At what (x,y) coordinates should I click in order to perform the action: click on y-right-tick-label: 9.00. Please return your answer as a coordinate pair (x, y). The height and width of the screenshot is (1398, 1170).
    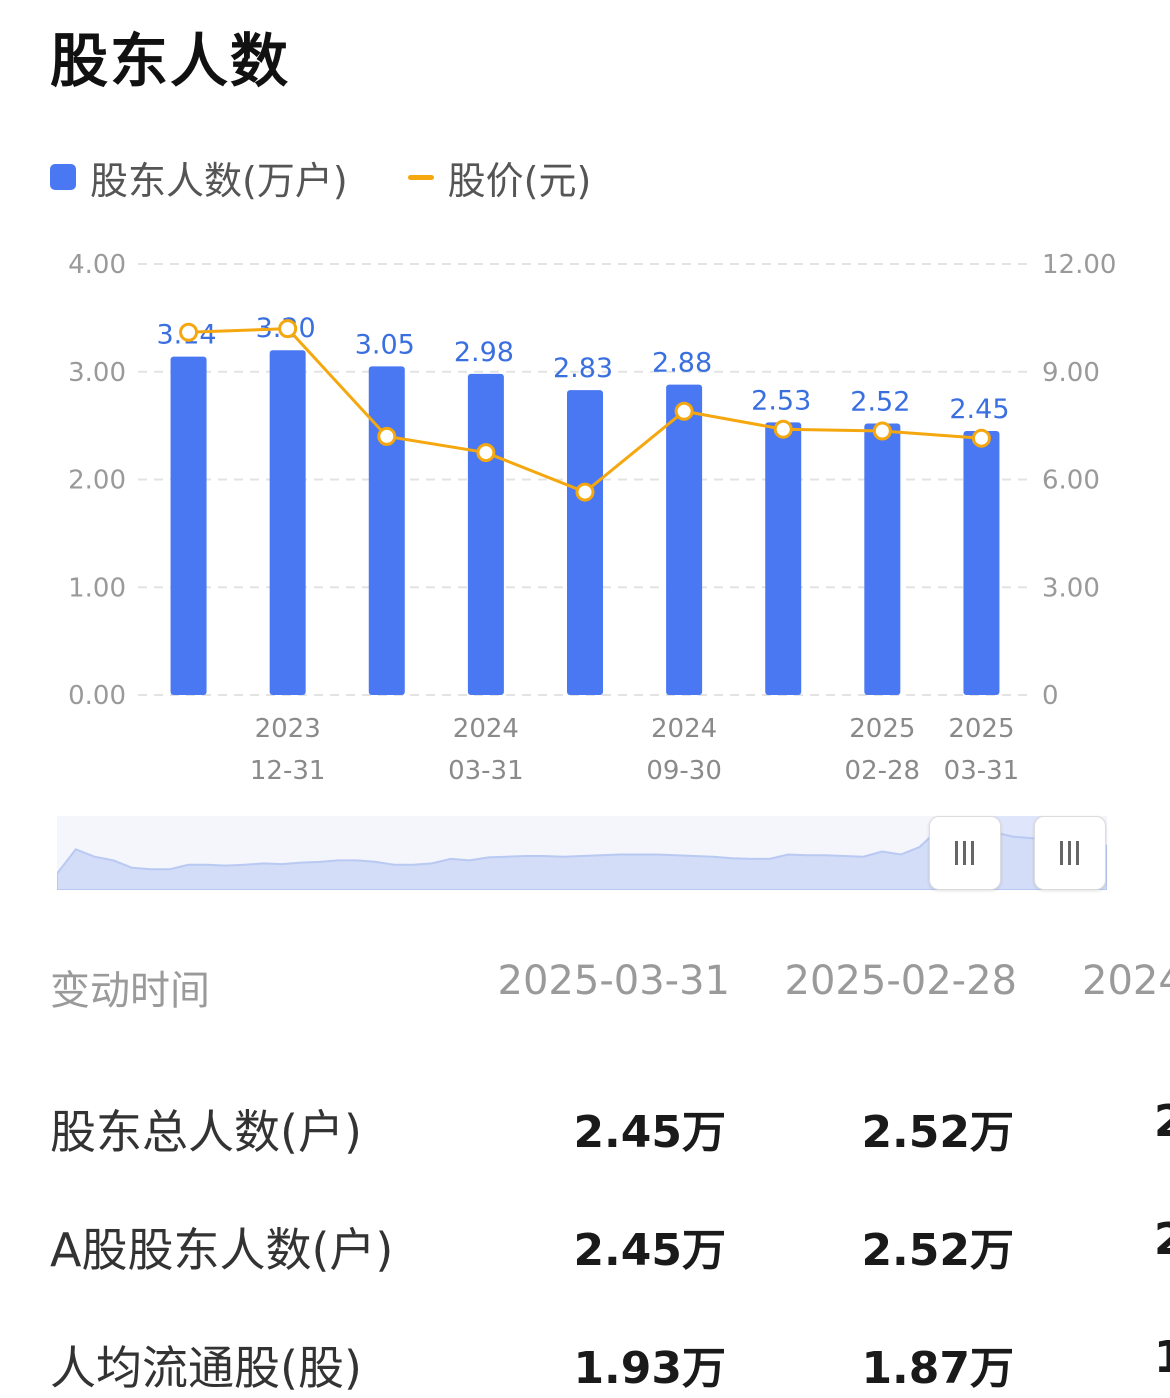
    Looking at the image, I should click on (1071, 373).